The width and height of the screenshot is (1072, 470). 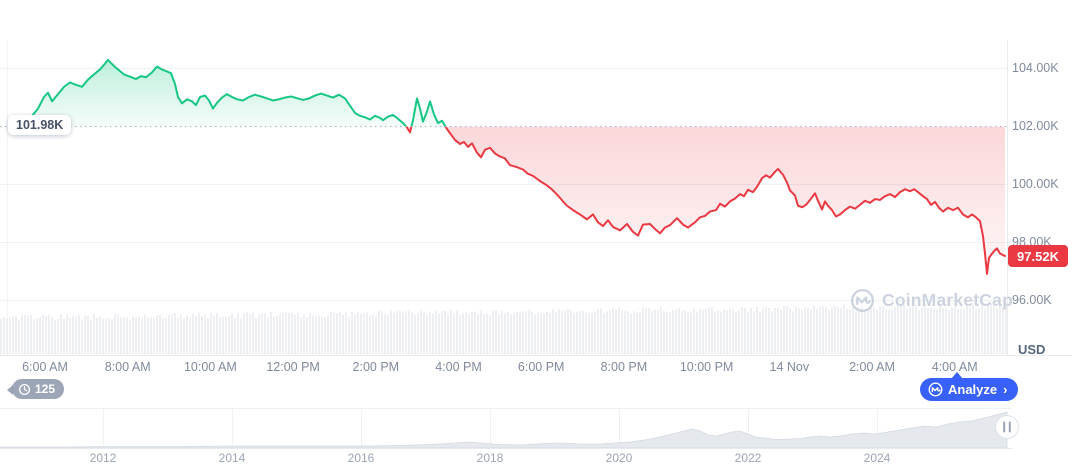 I want to click on x-axis-label: 10:00 AM, so click(x=210, y=367).